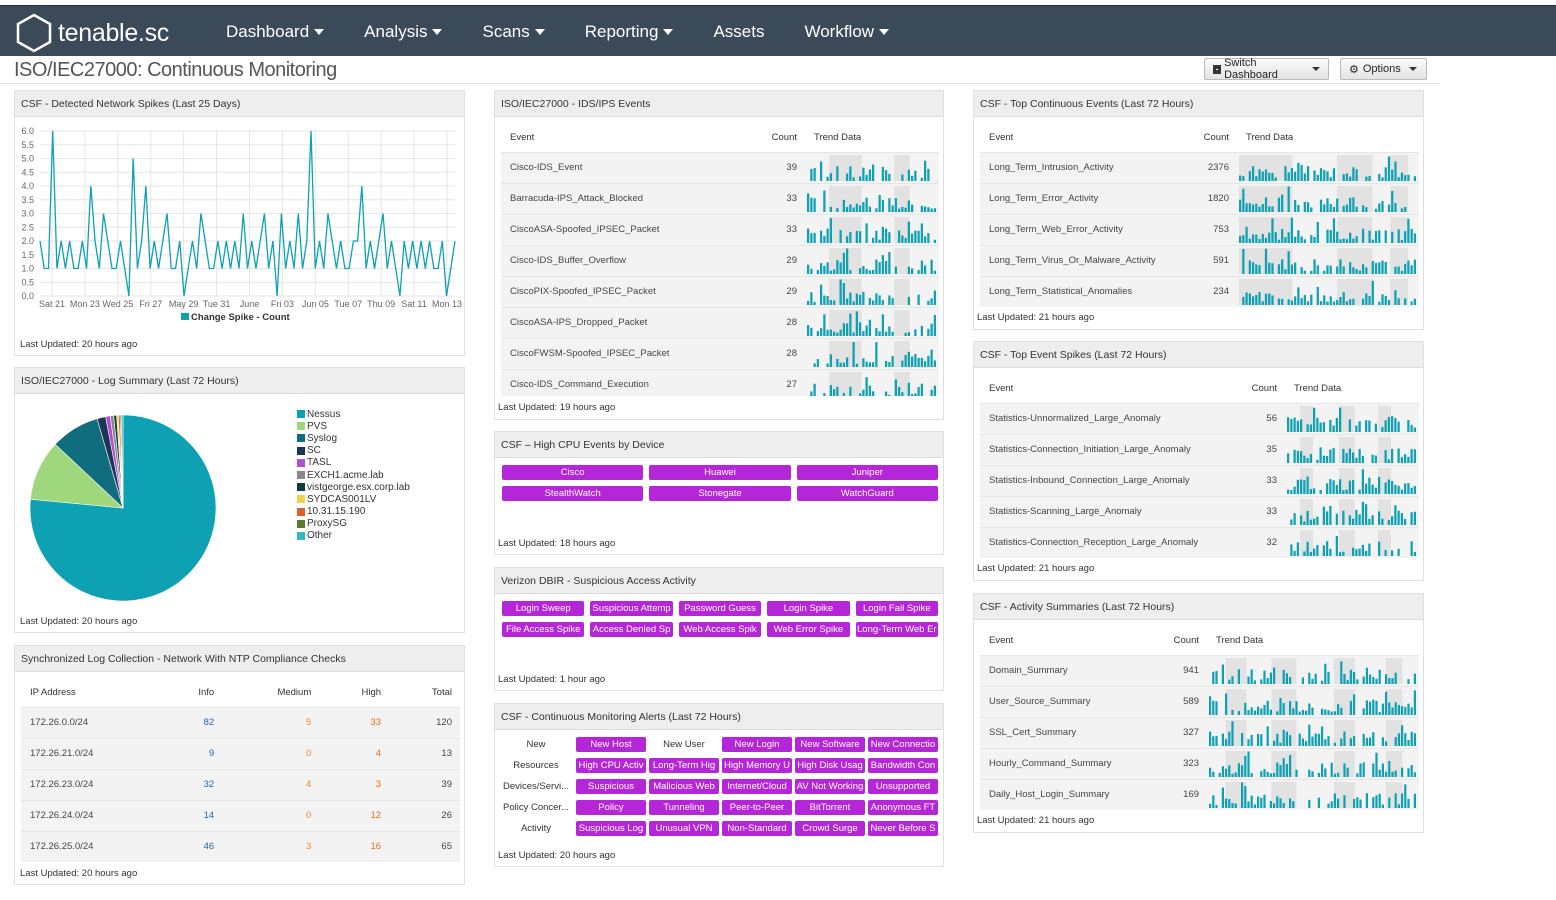  What do you see at coordinates (240, 784) in the screenshot?
I see `table-row: 172.26.23.0/24 32 4 3 39` at bounding box center [240, 784].